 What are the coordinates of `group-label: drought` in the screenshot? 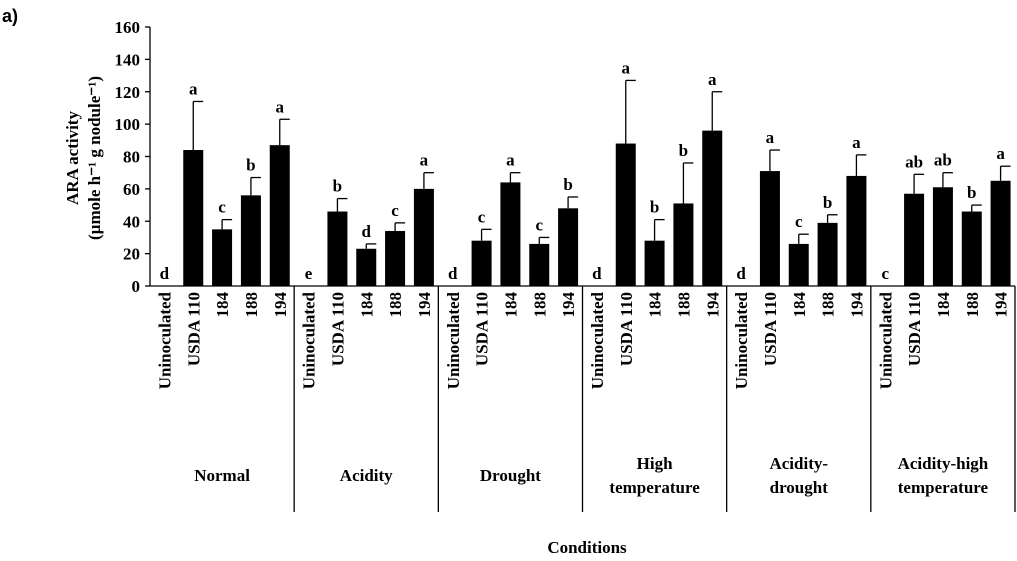 It's located at (799, 487).